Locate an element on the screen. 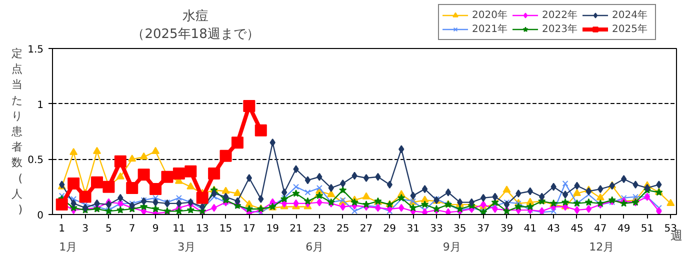 The height and width of the screenshot is (260, 698). legend-label: 2025年 is located at coordinates (630, 29).